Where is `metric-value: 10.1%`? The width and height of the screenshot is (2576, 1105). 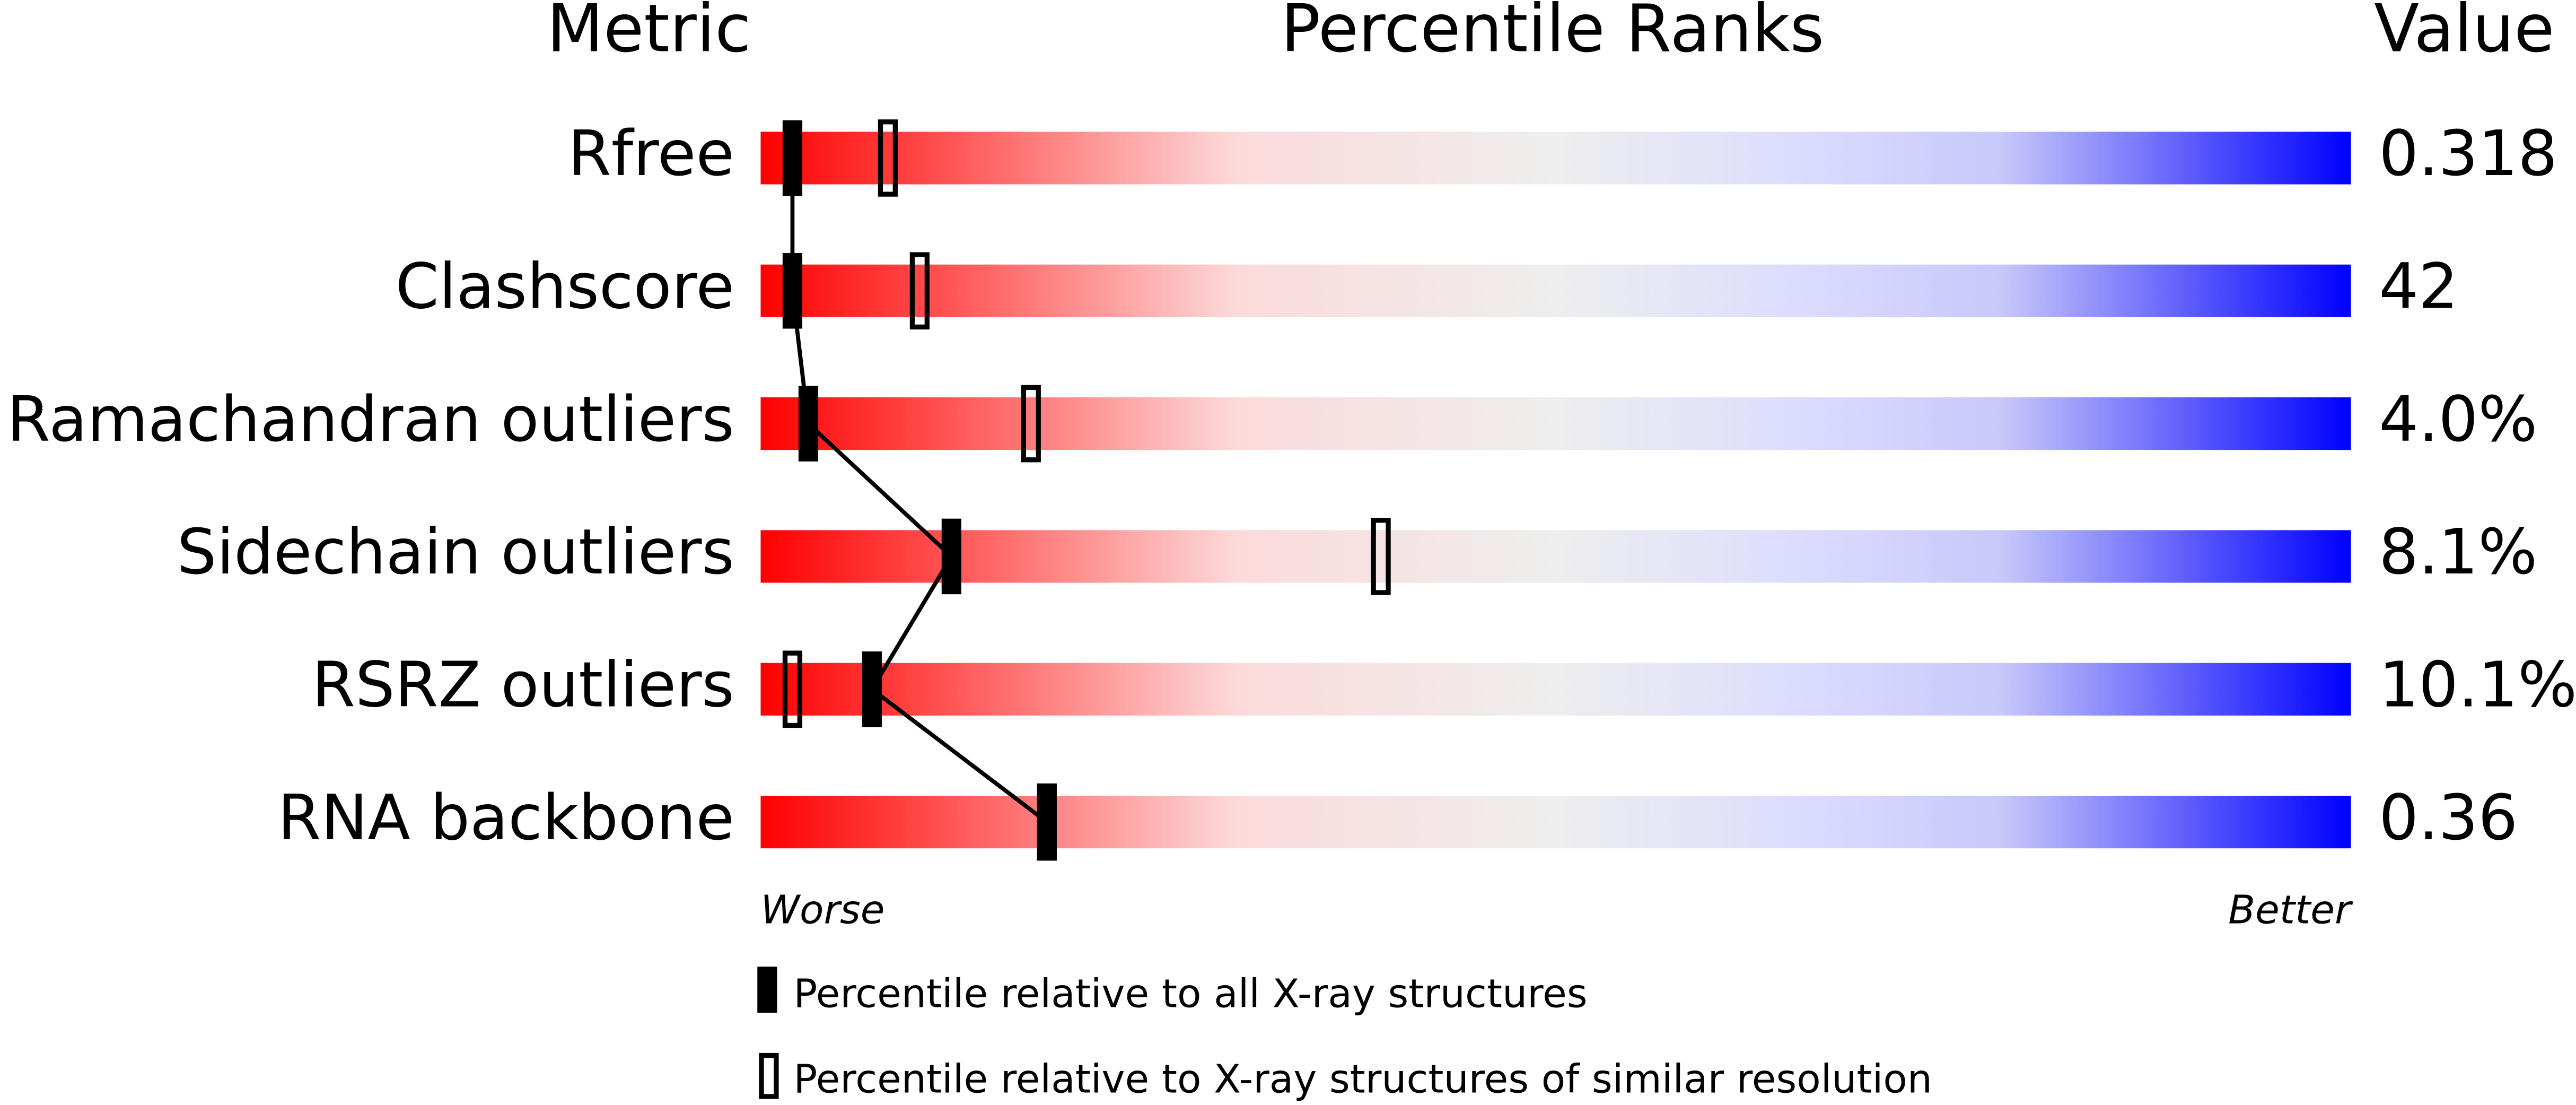
metric-value: 10.1% is located at coordinates (2477, 684).